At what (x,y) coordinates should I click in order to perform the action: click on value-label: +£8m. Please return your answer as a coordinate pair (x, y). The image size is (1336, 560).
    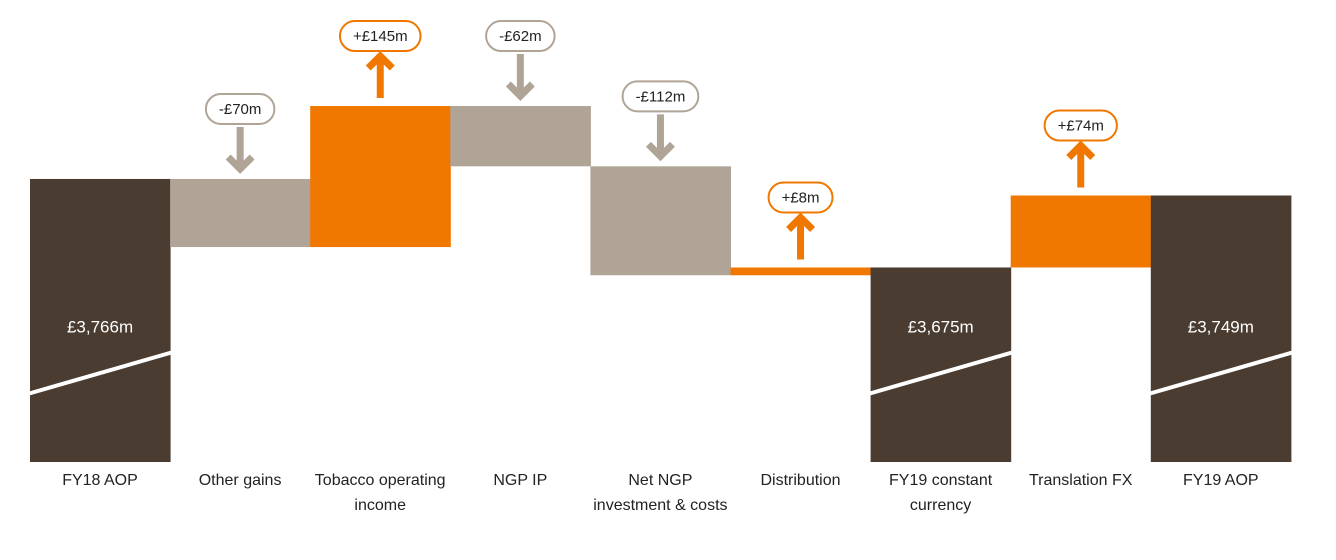
    Looking at the image, I should click on (801, 197).